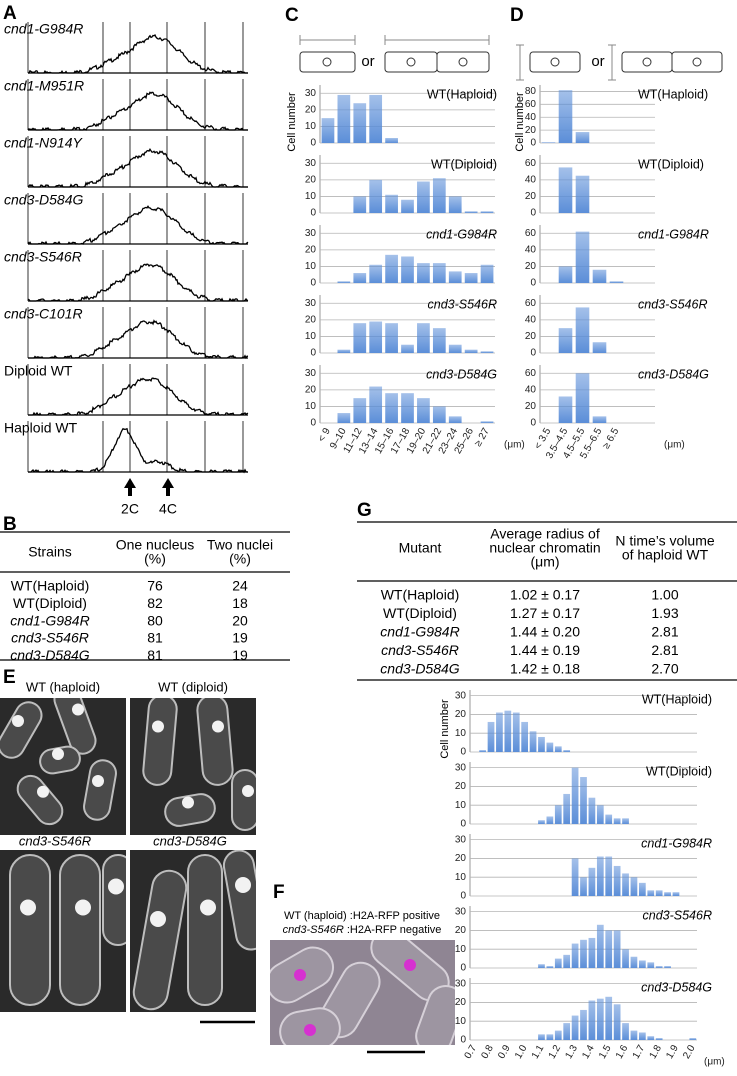  I want to click on x-tick-label: 1.5, so click(605, 1052).